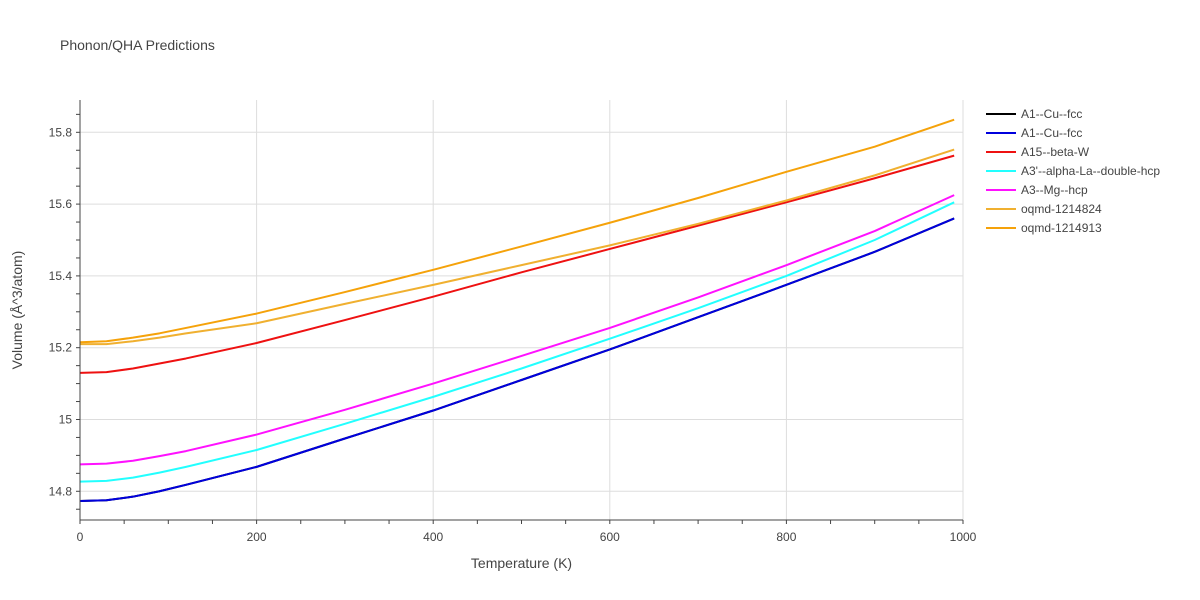 The image size is (1200, 600). I want to click on x-axis-title: Temperature (K), so click(521, 563).